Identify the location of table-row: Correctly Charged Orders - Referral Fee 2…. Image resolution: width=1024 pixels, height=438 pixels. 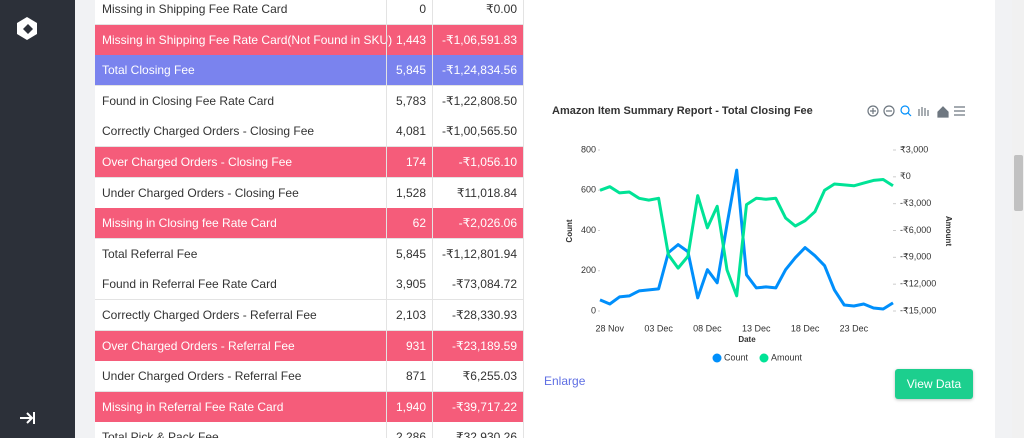
(309, 315).